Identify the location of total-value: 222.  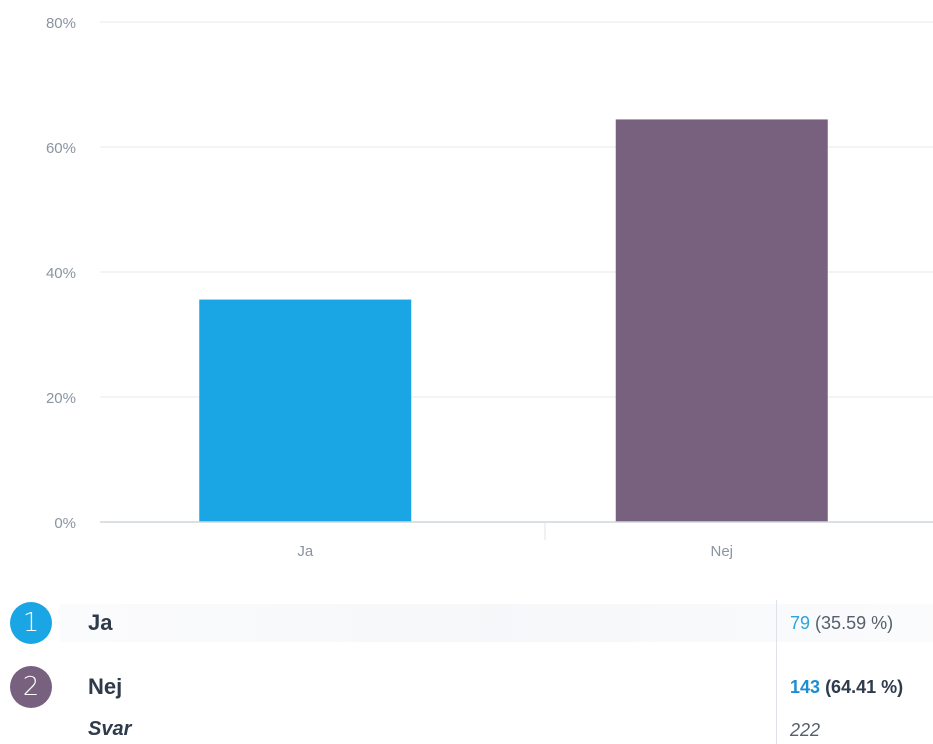
(805, 730).